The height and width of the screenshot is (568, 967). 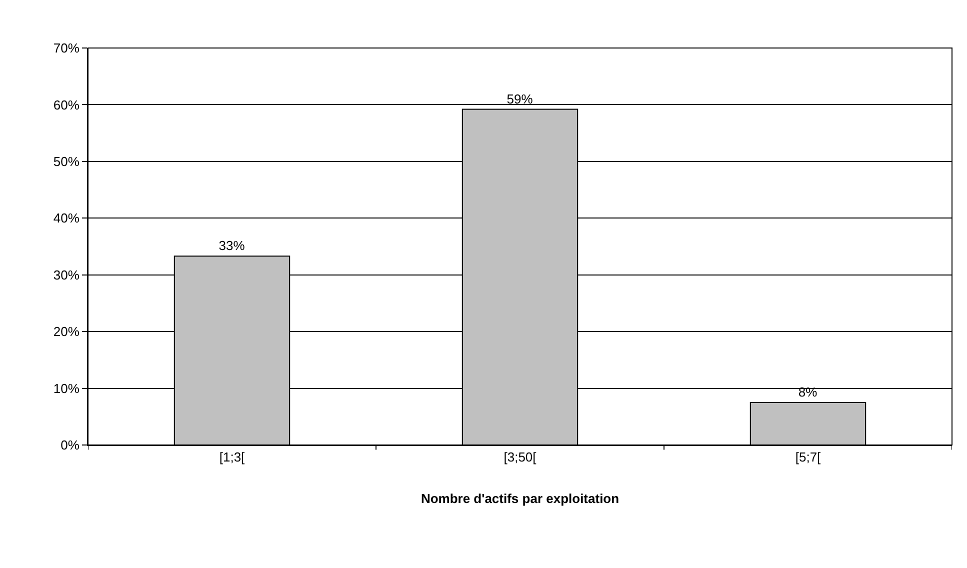 What do you see at coordinates (232, 246) in the screenshot?
I see `data-label: 33%` at bounding box center [232, 246].